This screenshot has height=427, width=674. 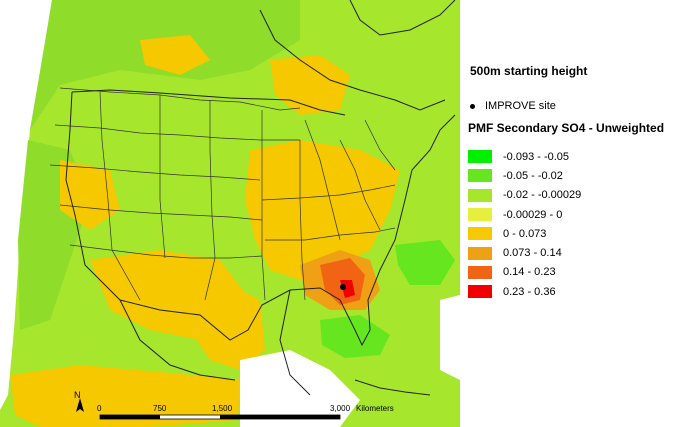 I want to click on legend-item: 0.073 - 0.14, so click(x=524, y=252).